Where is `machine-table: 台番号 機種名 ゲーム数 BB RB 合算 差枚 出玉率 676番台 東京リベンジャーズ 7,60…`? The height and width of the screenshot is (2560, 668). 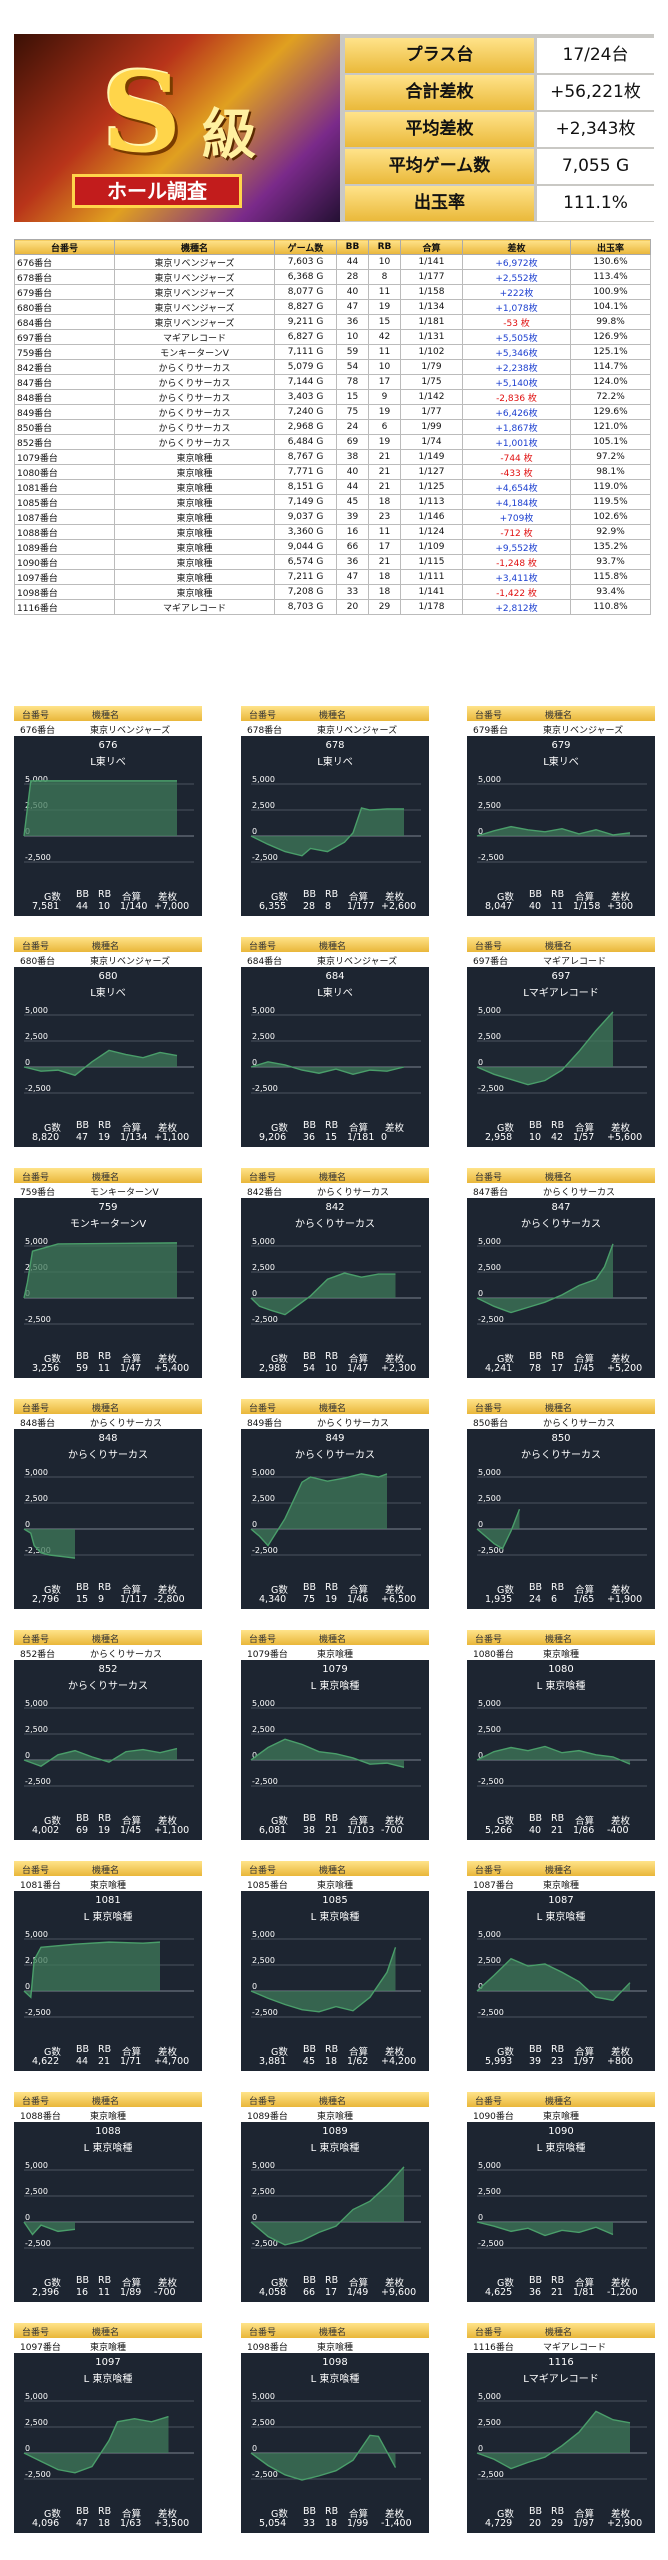 machine-table: 台番号 機種名 ゲーム数 BB RB 合算 差枚 出玉率 676番台 東京リベンジャーズ 7,60… is located at coordinates (332, 427).